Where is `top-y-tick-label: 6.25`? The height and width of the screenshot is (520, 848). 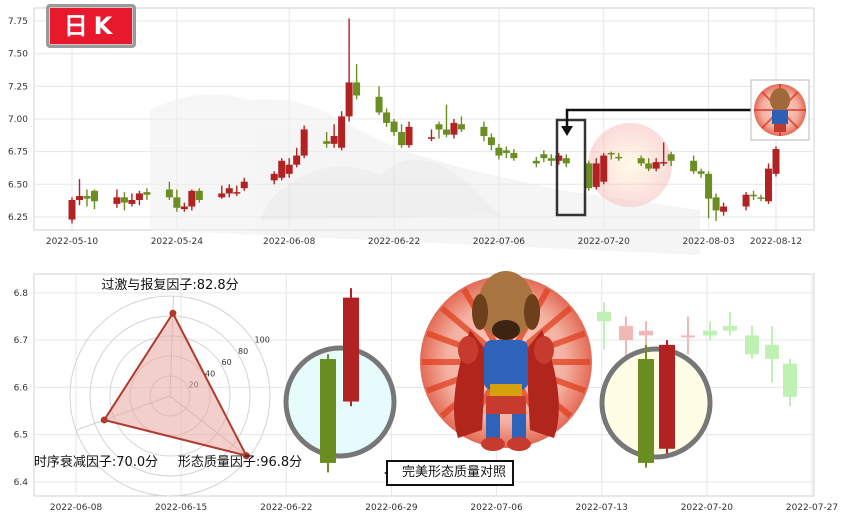 top-y-tick-label: 6.25 is located at coordinates (18, 218).